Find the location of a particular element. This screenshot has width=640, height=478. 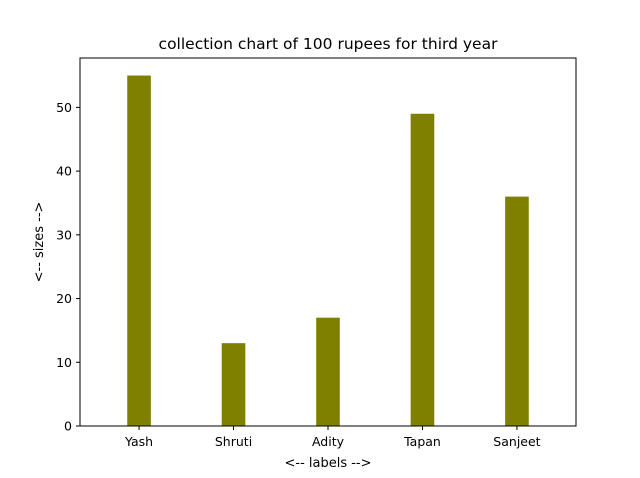

y-tick-label-0: 0 is located at coordinates (68, 426).